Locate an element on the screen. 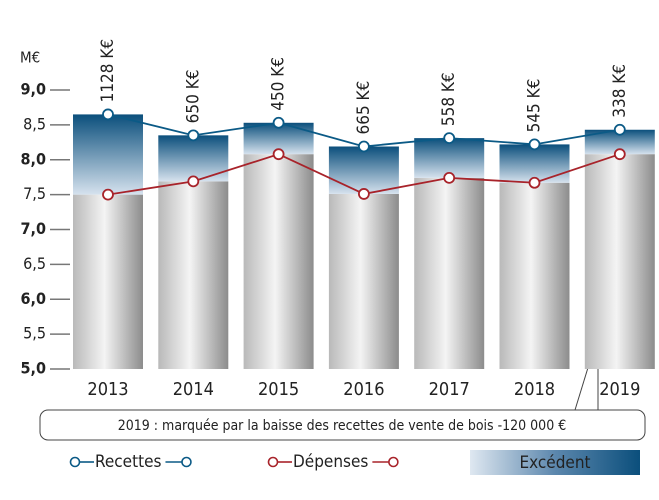 This screenshot has width=659, height=500. x-tick-label: 2013 is located at coordinates (107, 389).